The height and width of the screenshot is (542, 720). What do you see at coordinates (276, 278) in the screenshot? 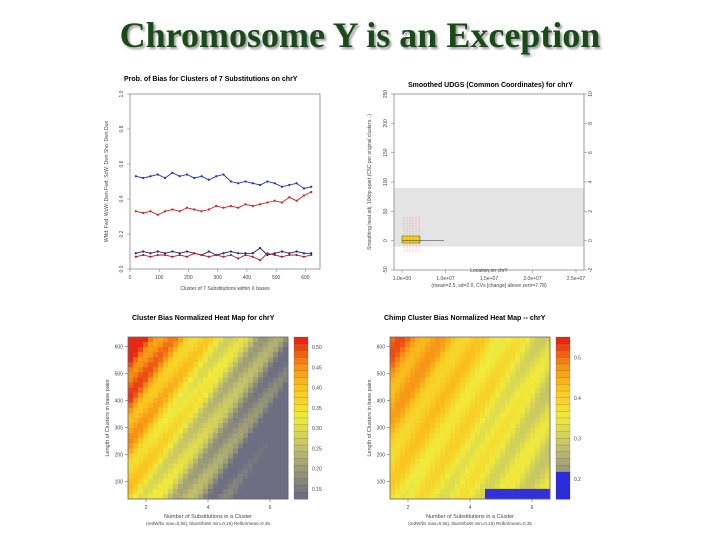
I see `x-tick-label: 500` at bounding box center [276, 278].